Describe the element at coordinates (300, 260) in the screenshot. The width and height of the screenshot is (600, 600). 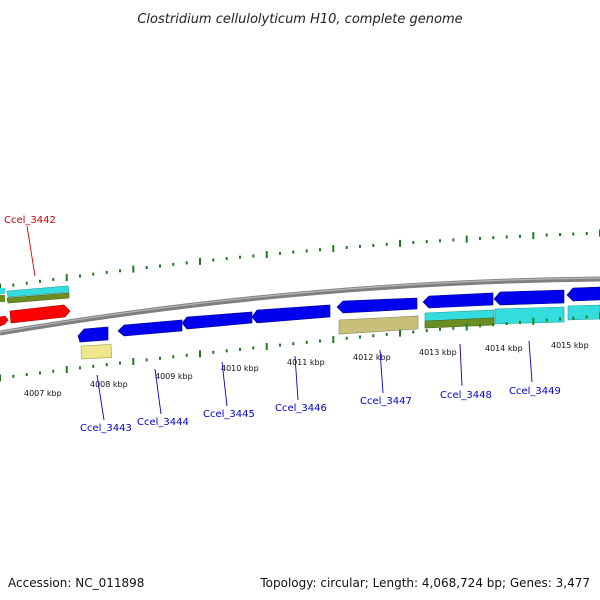
I see `outer-tick-marks` at that location.